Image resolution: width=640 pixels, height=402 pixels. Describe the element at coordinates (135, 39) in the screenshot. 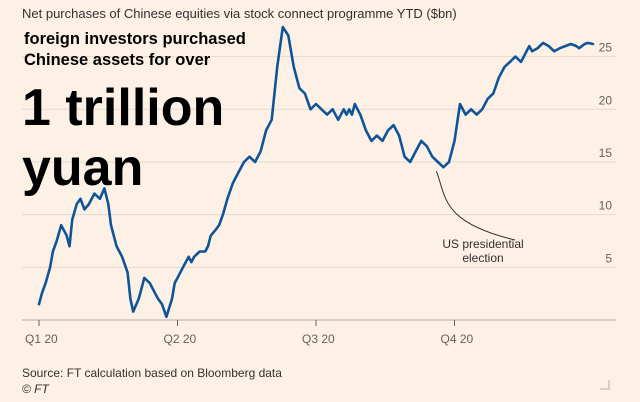

I see `overlay-line-1: foreign investors purchased` at that location.